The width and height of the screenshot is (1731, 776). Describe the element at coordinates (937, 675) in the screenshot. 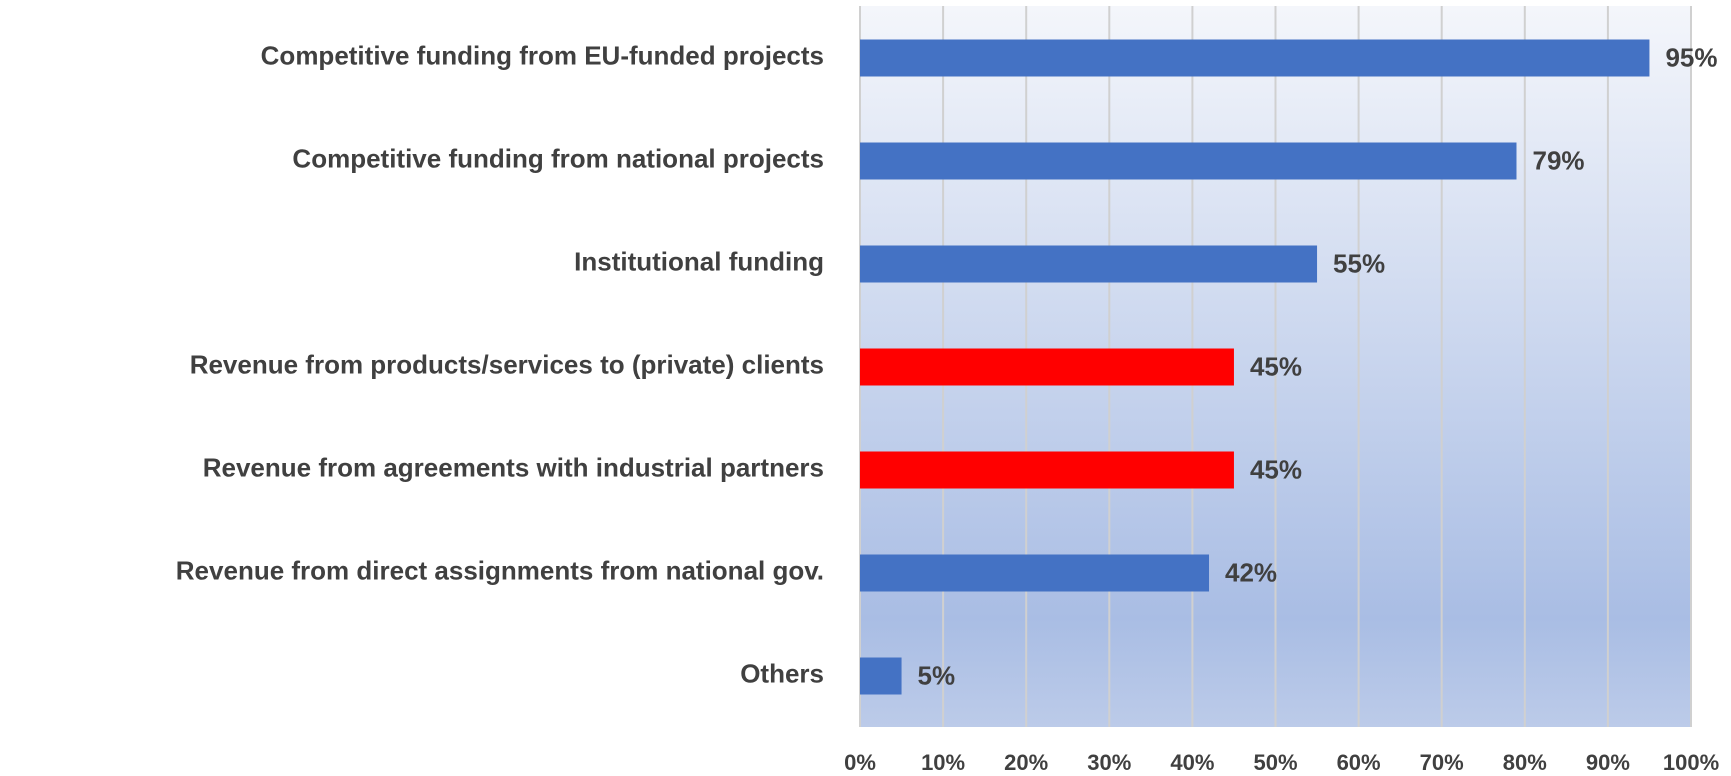

I see `data-label: 5%` at that location.